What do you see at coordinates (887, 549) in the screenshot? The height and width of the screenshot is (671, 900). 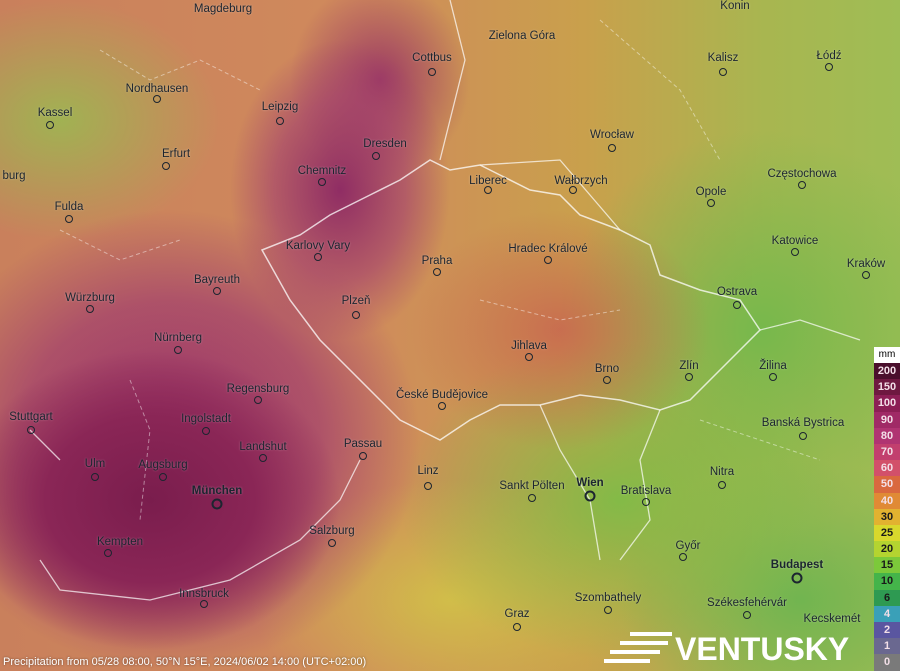 I see `legend-item: 20` at bounding box center [887, 549].